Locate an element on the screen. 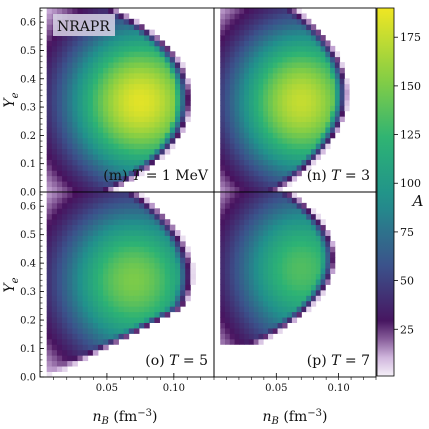 This screenshot has width=429, height=429. colorbar-tick-label: 125 is located at coordinates (410, 135).